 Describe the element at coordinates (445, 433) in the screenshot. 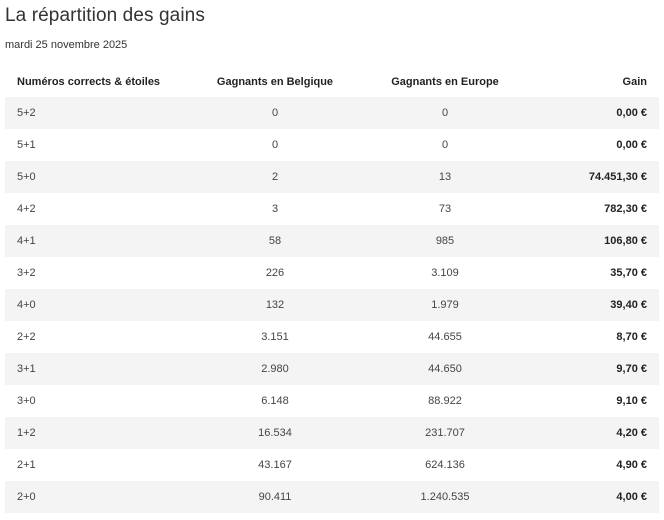

I see `cell-europe-winners: 231.707` at that location.